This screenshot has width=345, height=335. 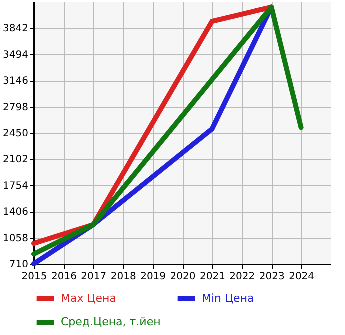 I want to click on y-tick-label: 3842, so click(x=15, y=29).